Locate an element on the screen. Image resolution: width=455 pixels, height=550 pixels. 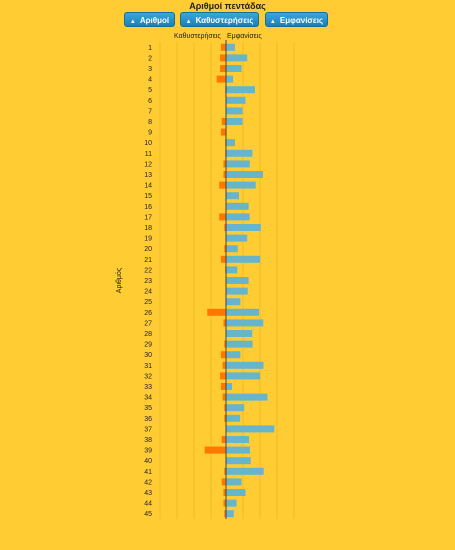
category-label: 34 is located at coordinates (148, 398).